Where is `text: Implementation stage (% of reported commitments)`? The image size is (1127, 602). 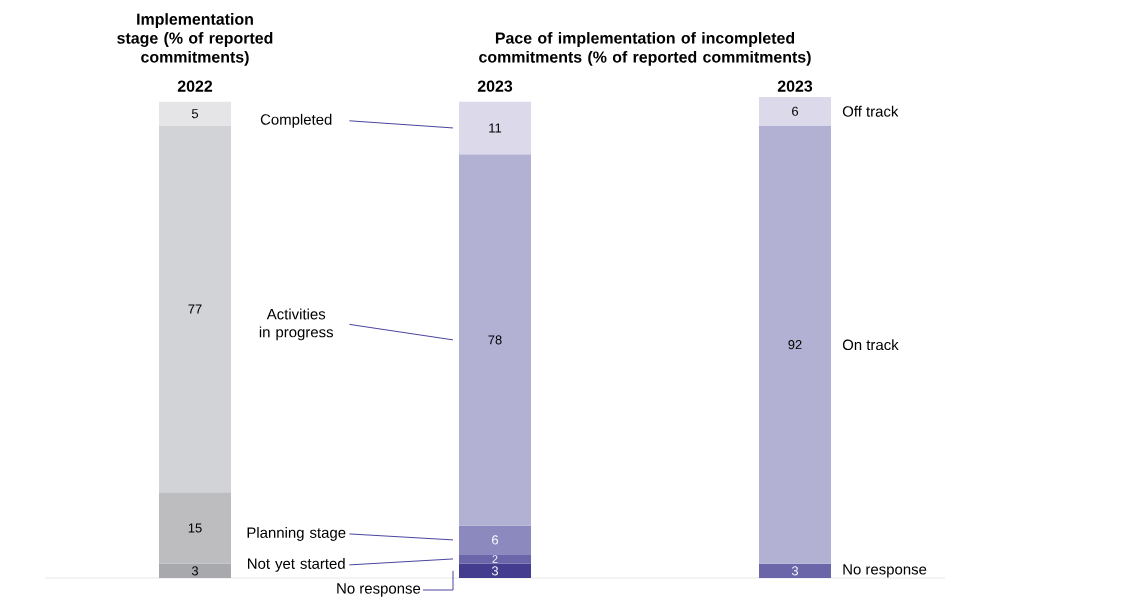
text: Implementation stage (% of reported commitments) is located at coordinates (195, 39).